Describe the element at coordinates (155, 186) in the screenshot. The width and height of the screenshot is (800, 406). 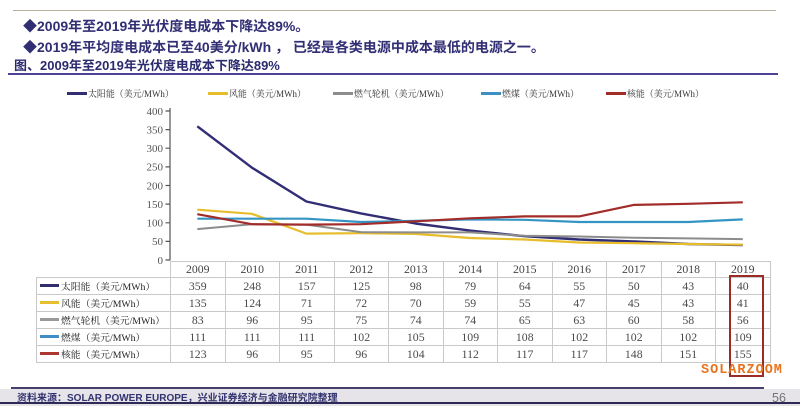
I see `svg-text: 200` at that location.